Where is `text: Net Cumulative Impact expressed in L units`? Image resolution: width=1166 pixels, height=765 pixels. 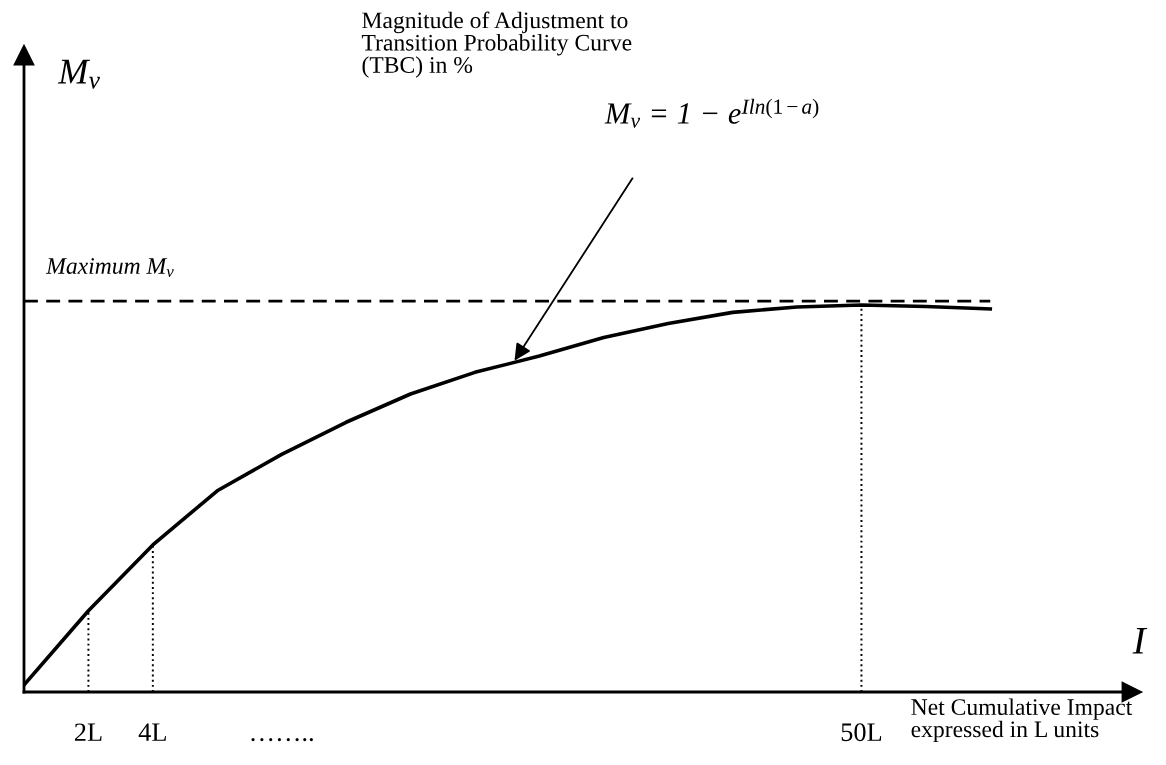
text: Net Cumulative Impact expressed in L units is located at coordinates (1022, 720).